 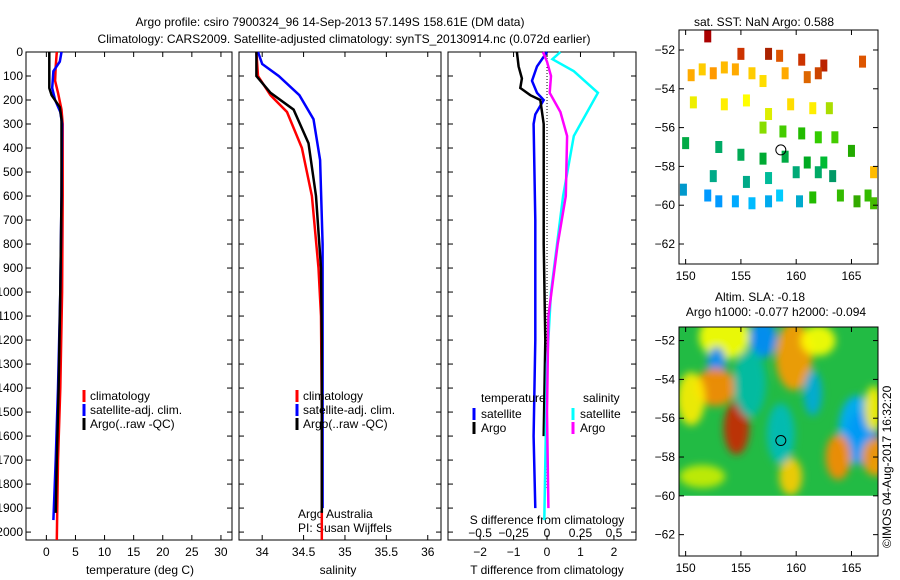 I want to click on series-line-climatology, so click(x=289, y=295).